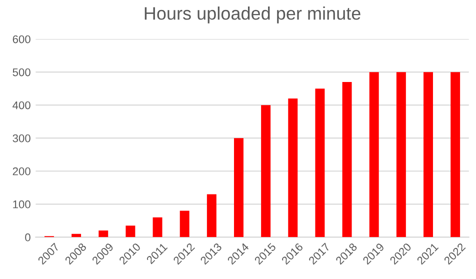  What do you see at coordinates (21, 72) in the screenshot?
I see `y-tick-label: 500` at bounding box center [21, 72].